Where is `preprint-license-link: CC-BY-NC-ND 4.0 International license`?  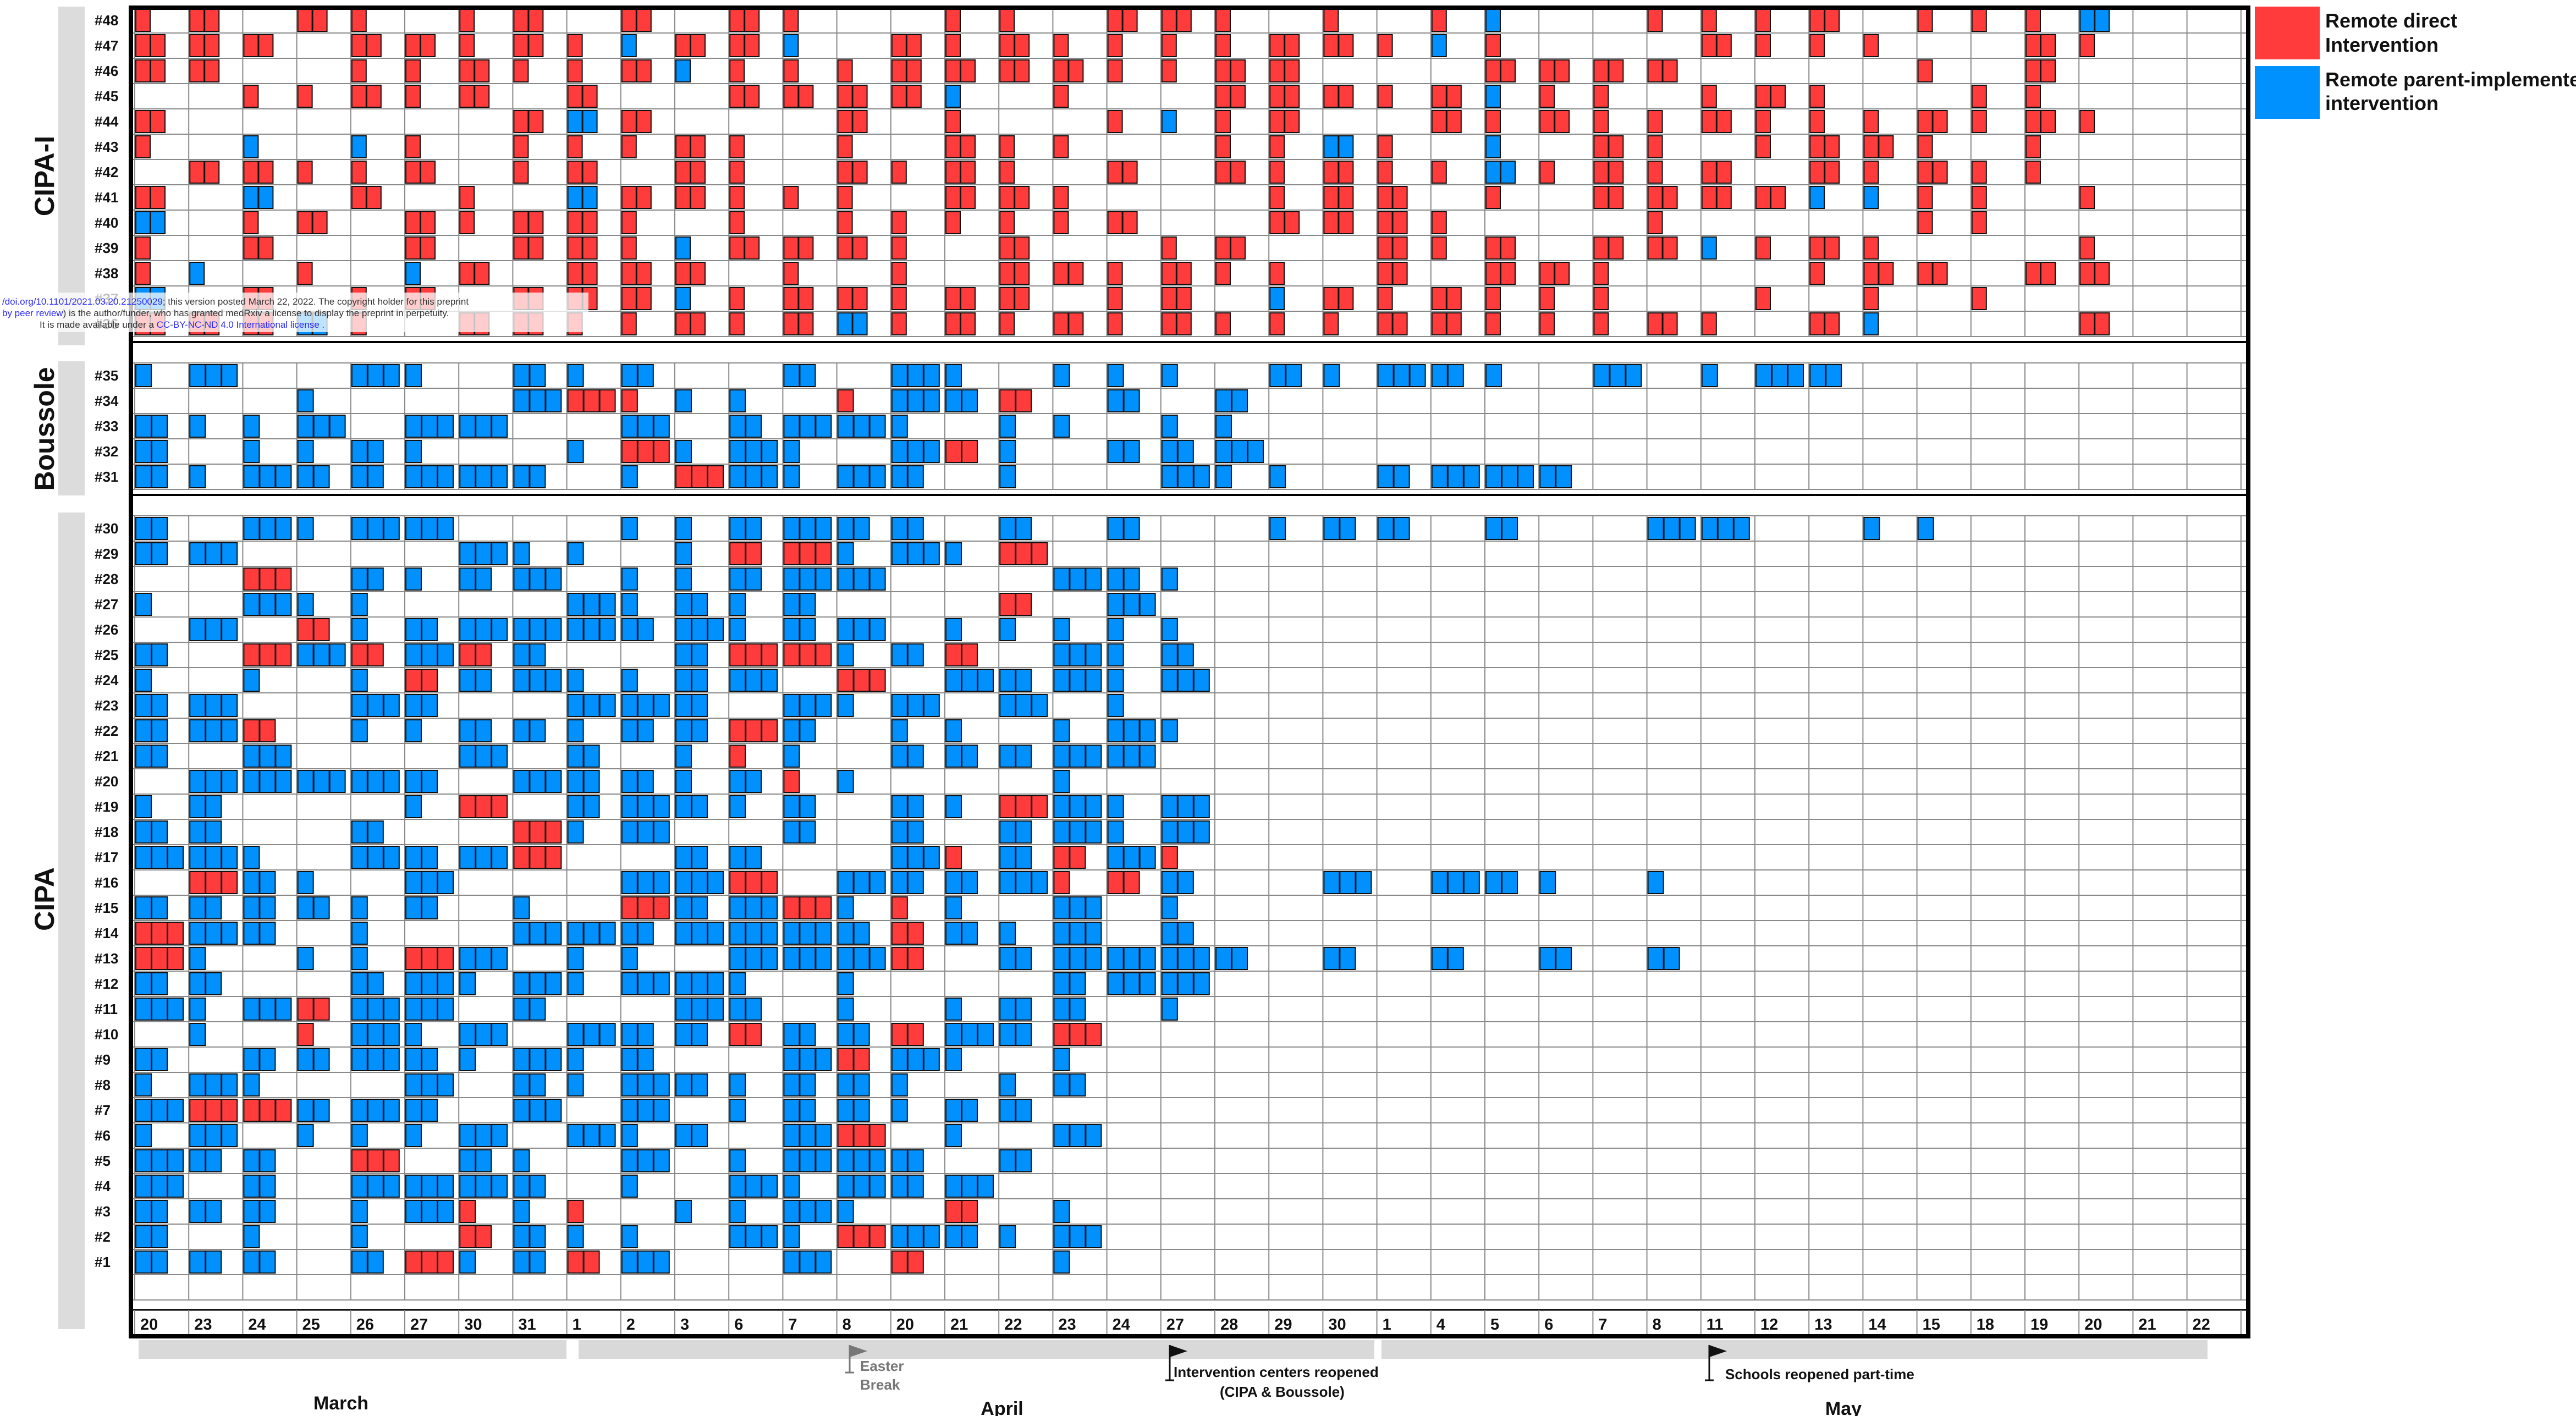 preprint-license-link: CC-BY-NC-ND 4.0 International license is located at coordinates (238, 325).